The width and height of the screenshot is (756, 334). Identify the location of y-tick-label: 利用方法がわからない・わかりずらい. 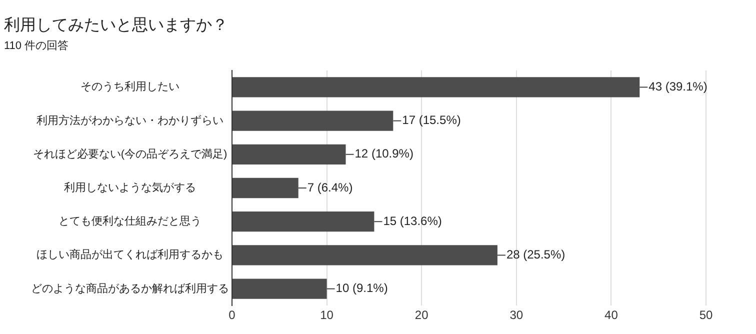
(130, 120).